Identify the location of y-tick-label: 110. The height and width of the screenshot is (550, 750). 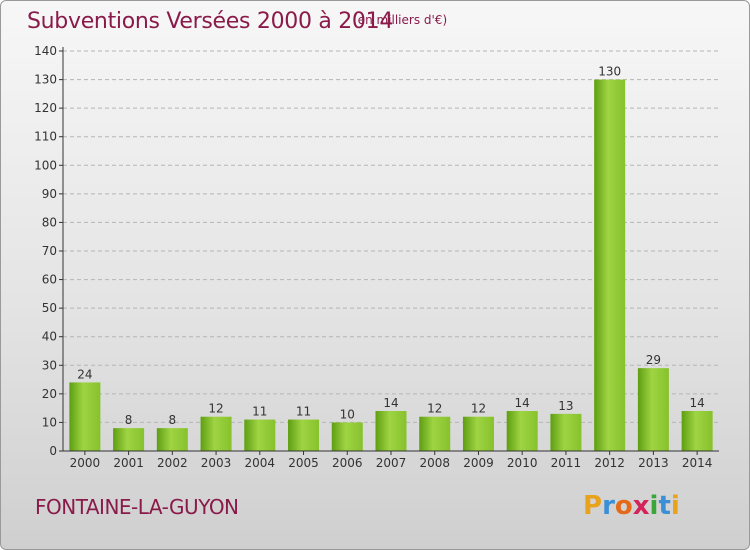
(45, 137).